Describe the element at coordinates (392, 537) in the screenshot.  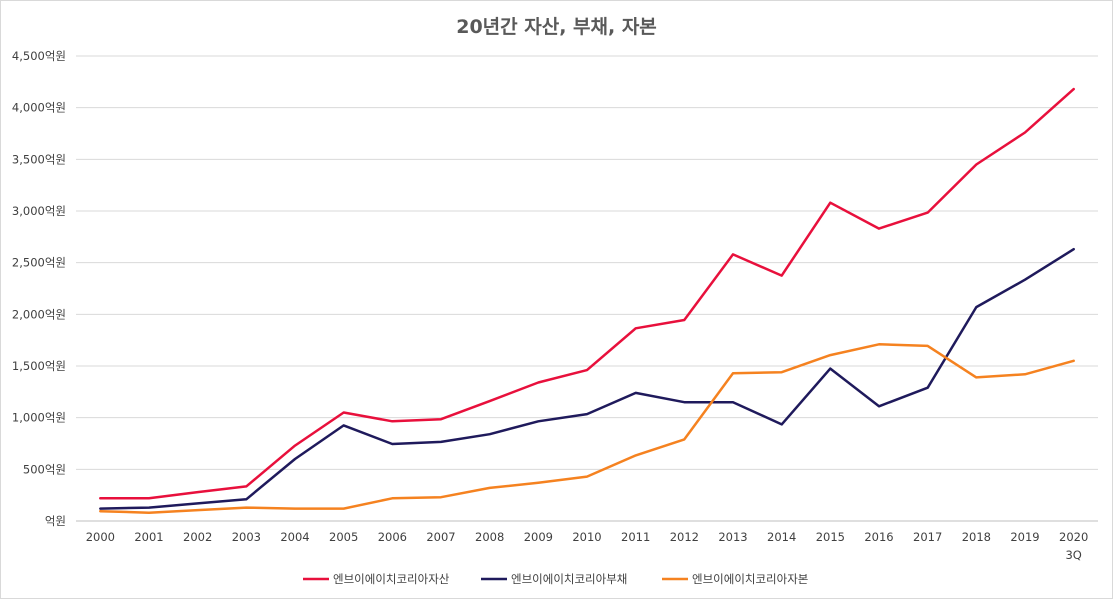
I see `x-tick-label: 2006` at that location.